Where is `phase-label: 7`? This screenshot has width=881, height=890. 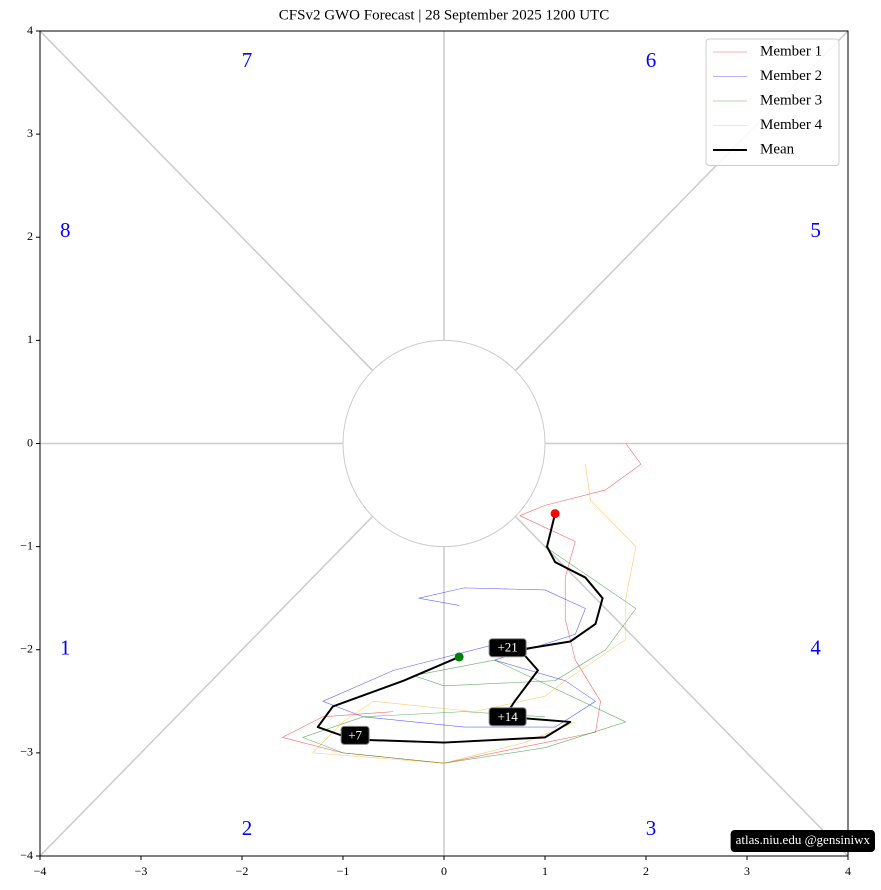
phase-label: 7 is located at coordinates (247, 60).